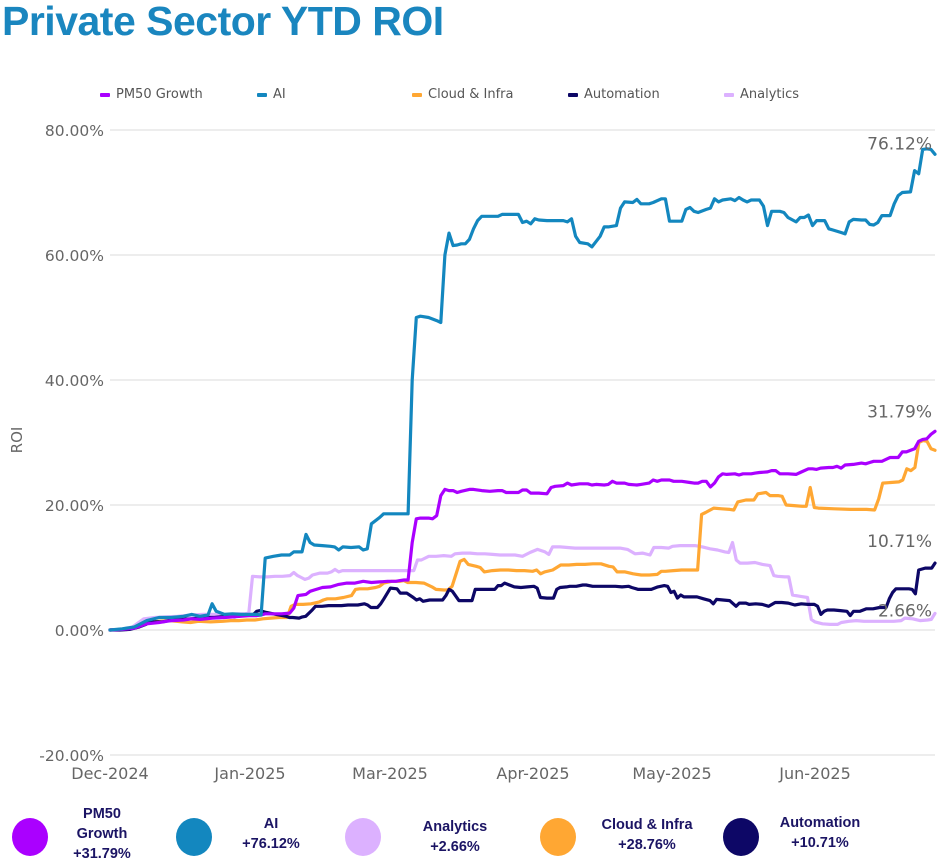 The width and height of the screenshot is (938, 867). What do you see at coordinates (271, 844) in the screenshot?
I see `summary-value: +76.12%` at bounding box center [271, 844].